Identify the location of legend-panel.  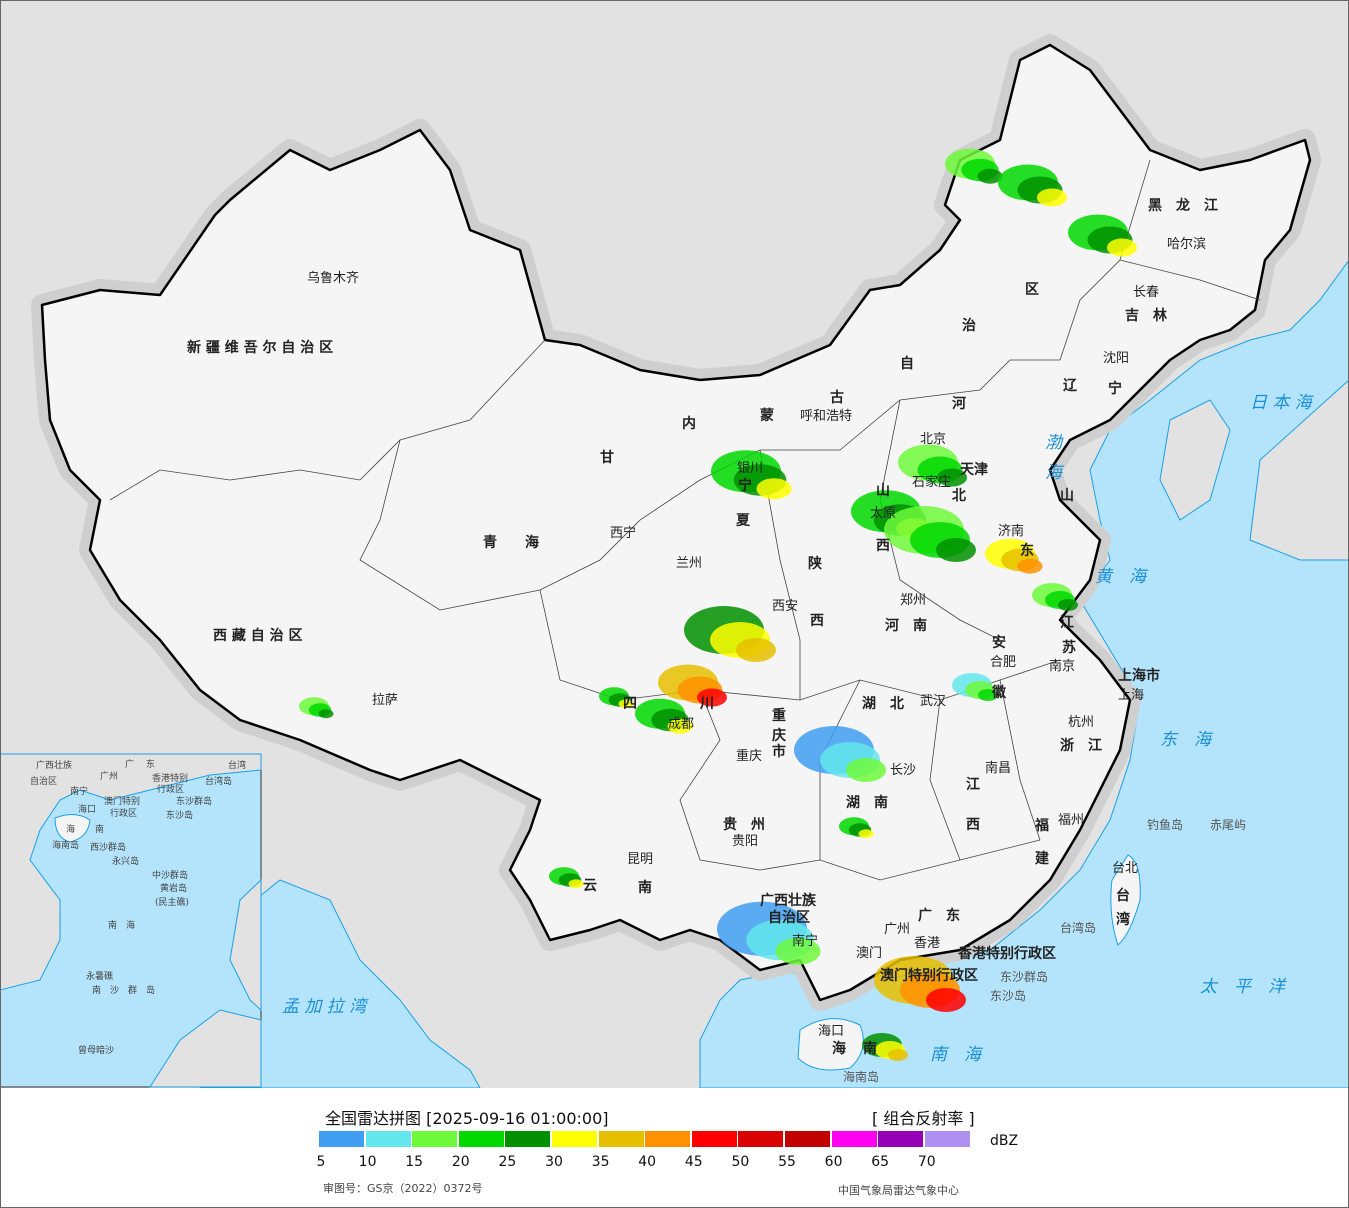
(674, 1148).